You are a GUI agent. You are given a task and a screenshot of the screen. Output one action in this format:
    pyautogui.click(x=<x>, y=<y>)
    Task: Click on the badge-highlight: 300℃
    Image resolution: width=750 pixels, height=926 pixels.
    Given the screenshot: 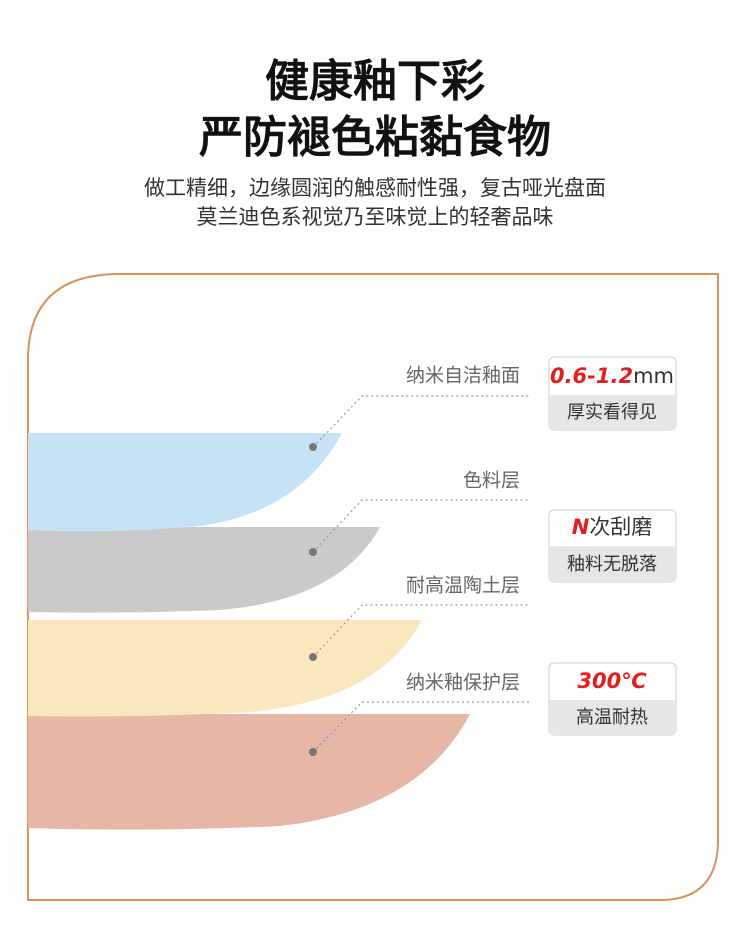 What is the action you would take?
    pyautogui.click(x=612, y=681)
    